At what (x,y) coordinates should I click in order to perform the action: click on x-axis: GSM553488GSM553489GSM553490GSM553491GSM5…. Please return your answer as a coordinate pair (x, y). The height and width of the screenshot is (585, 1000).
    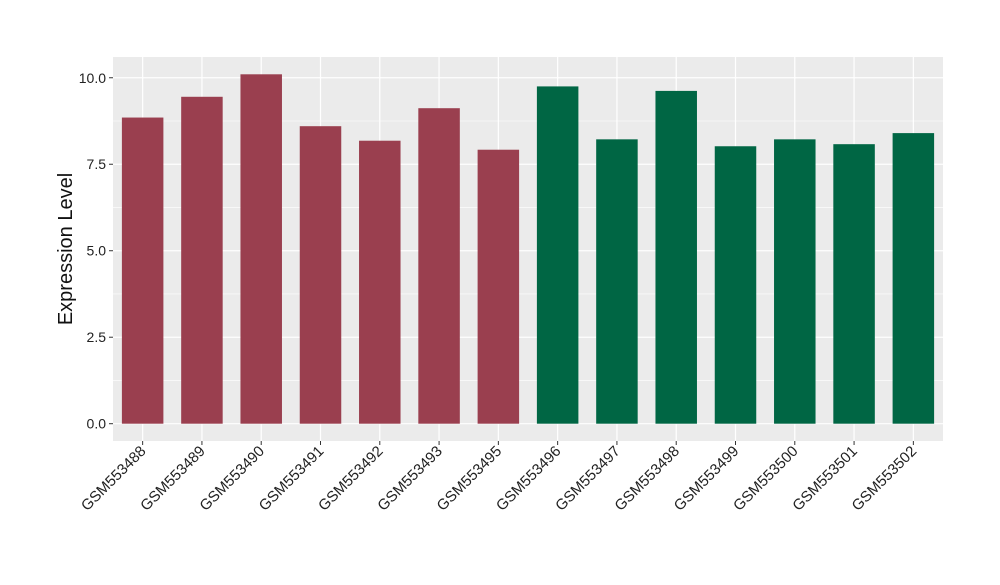
    Looking at the image, I should click on (499, 477).